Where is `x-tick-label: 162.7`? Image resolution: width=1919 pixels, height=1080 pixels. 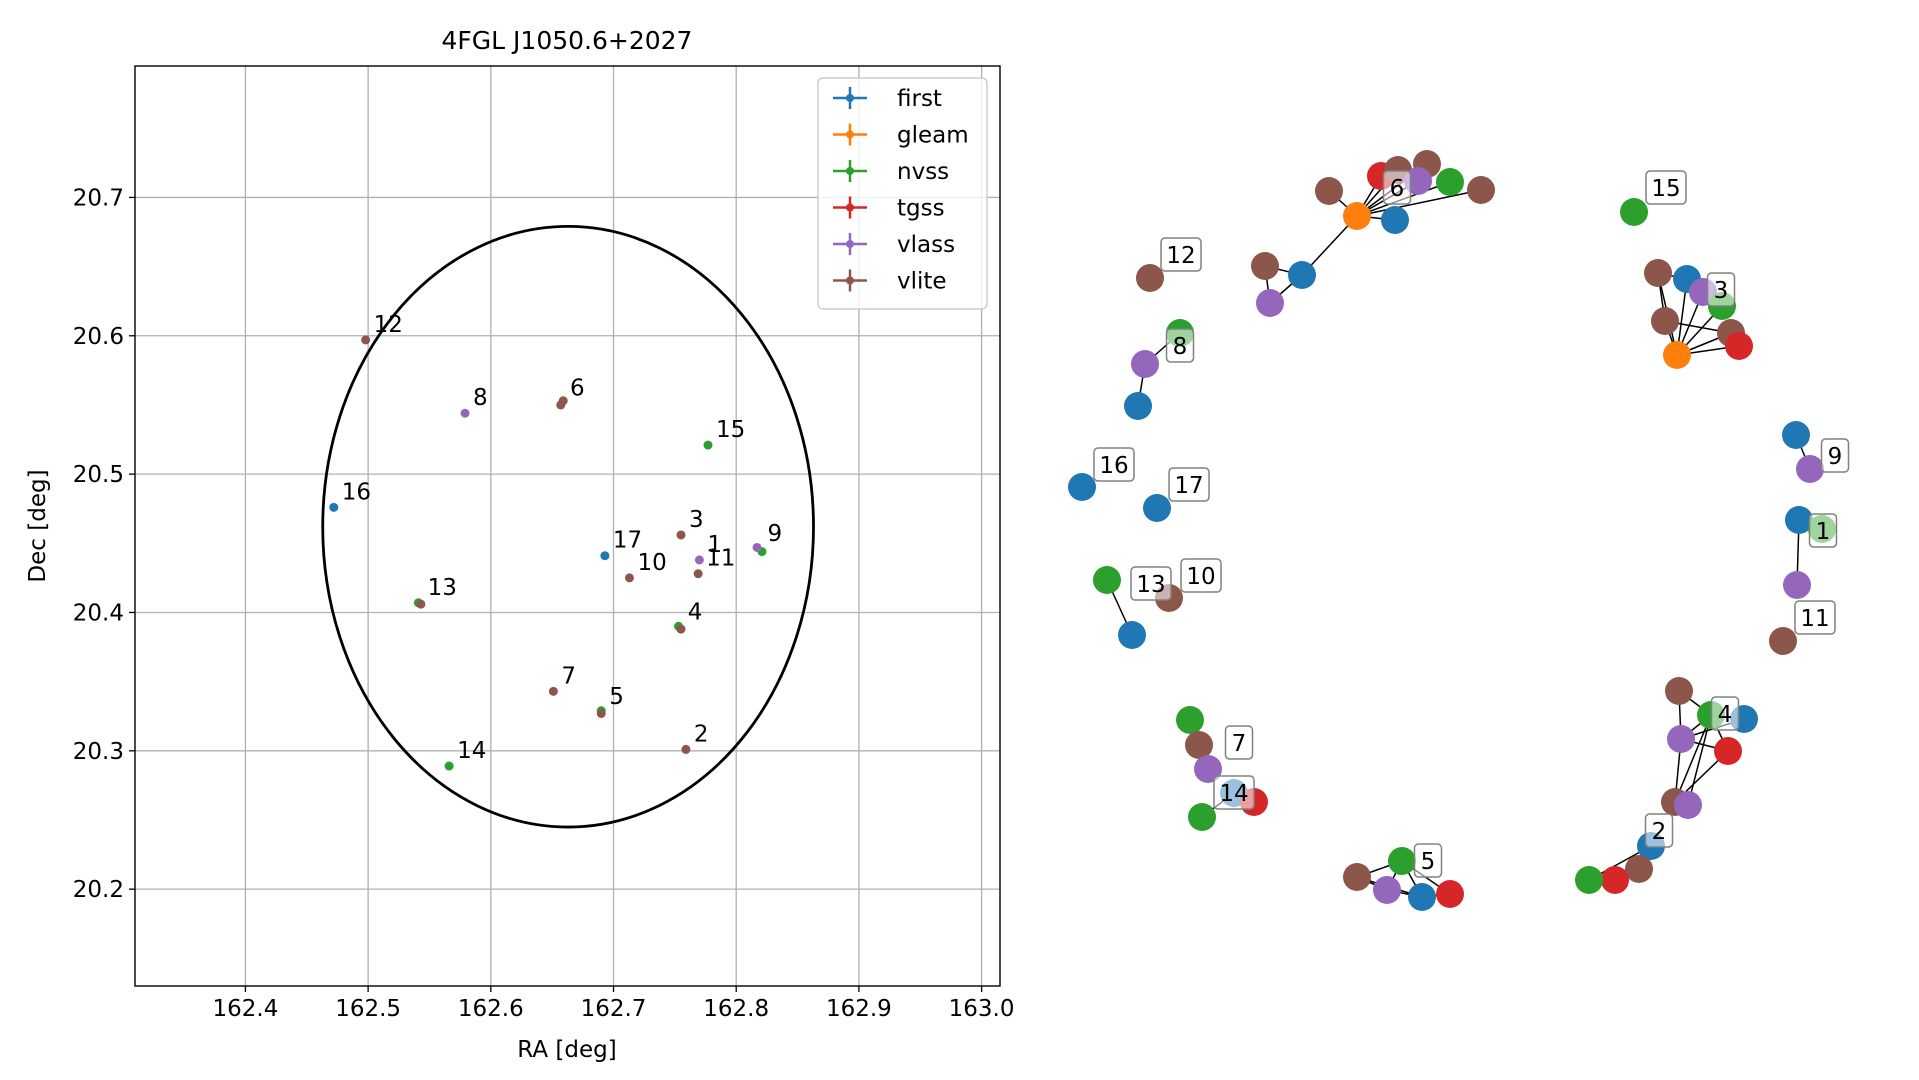 x-tick-label: 162.7 is located at coordinates (614, 1009).